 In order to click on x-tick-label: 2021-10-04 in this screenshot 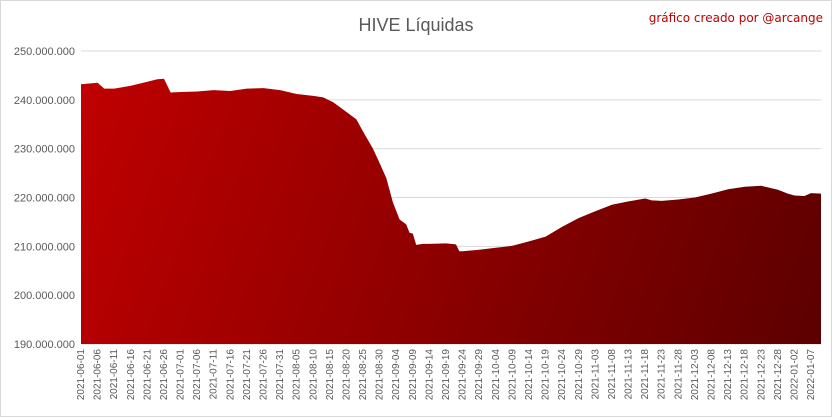, I will do `click(496, 375)`.